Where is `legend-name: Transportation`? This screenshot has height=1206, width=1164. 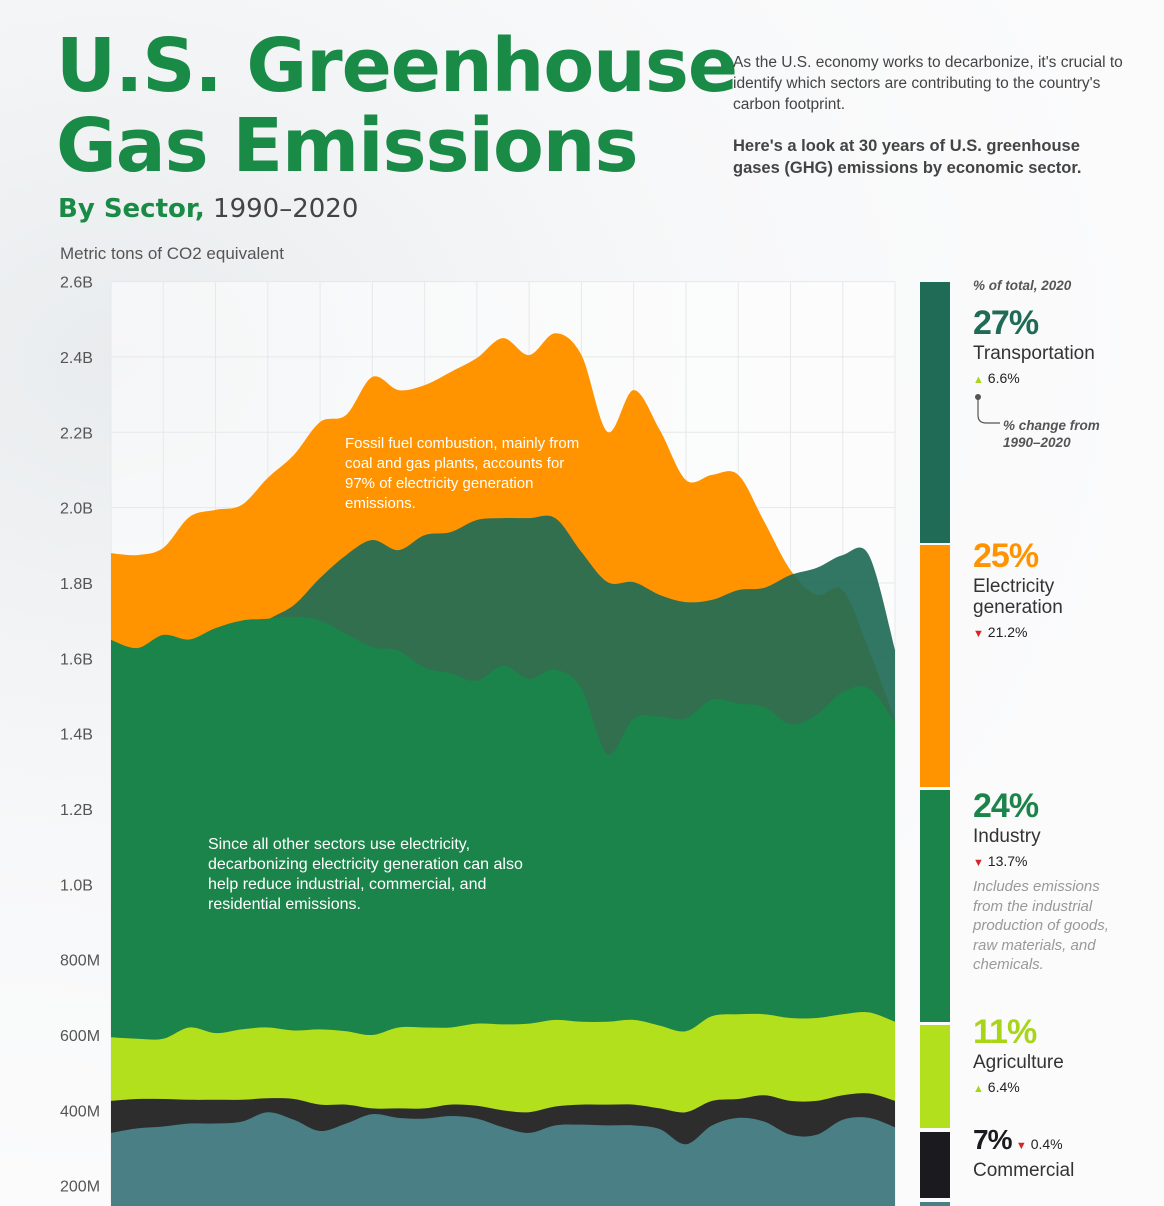
legend-name: Transportation is located at coordinates (1034, 353).